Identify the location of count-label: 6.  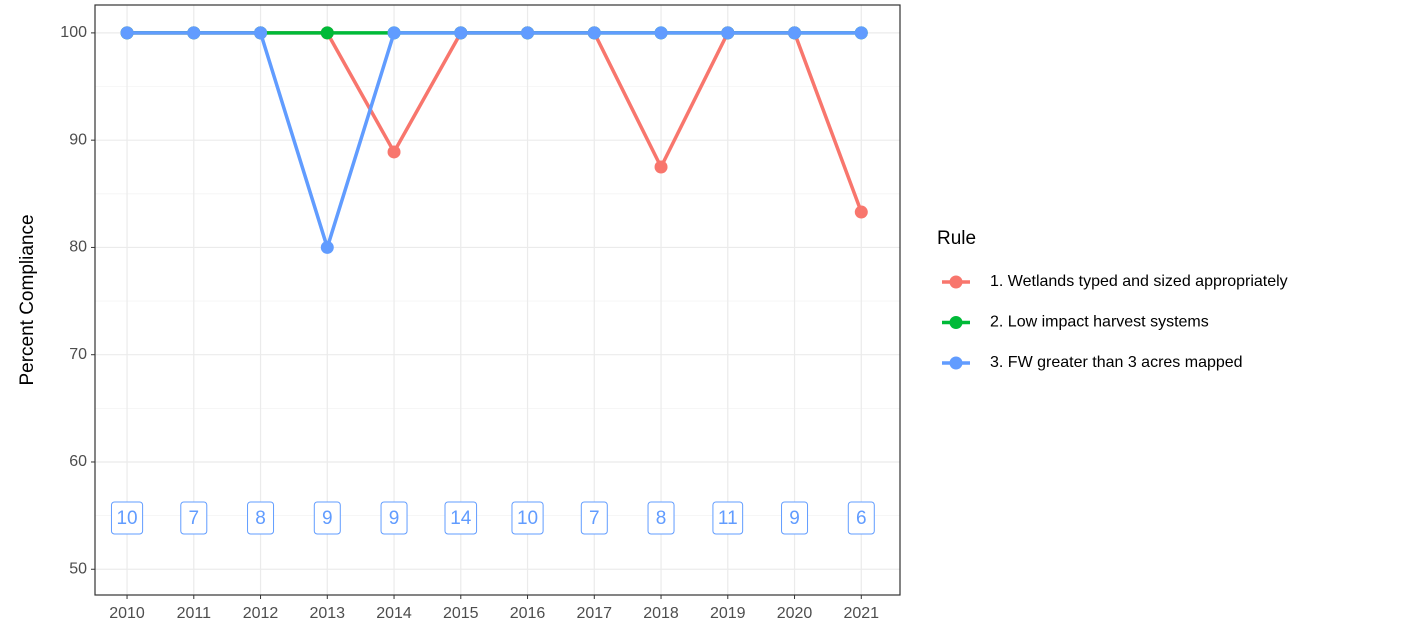
(861, 518).